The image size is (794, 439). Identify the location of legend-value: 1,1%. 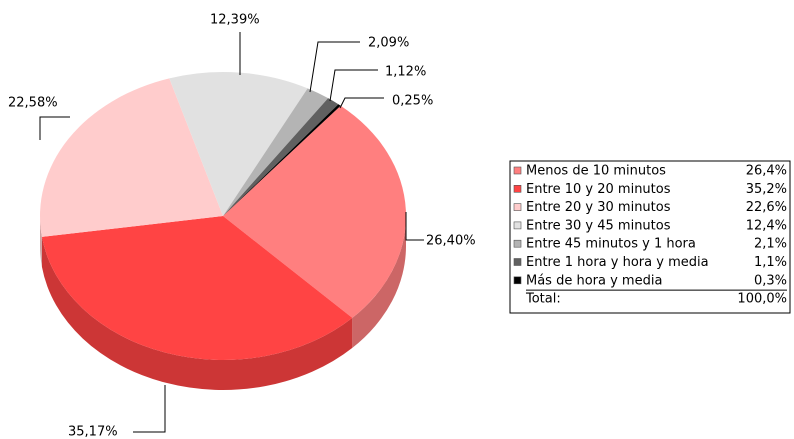
(770, 262).